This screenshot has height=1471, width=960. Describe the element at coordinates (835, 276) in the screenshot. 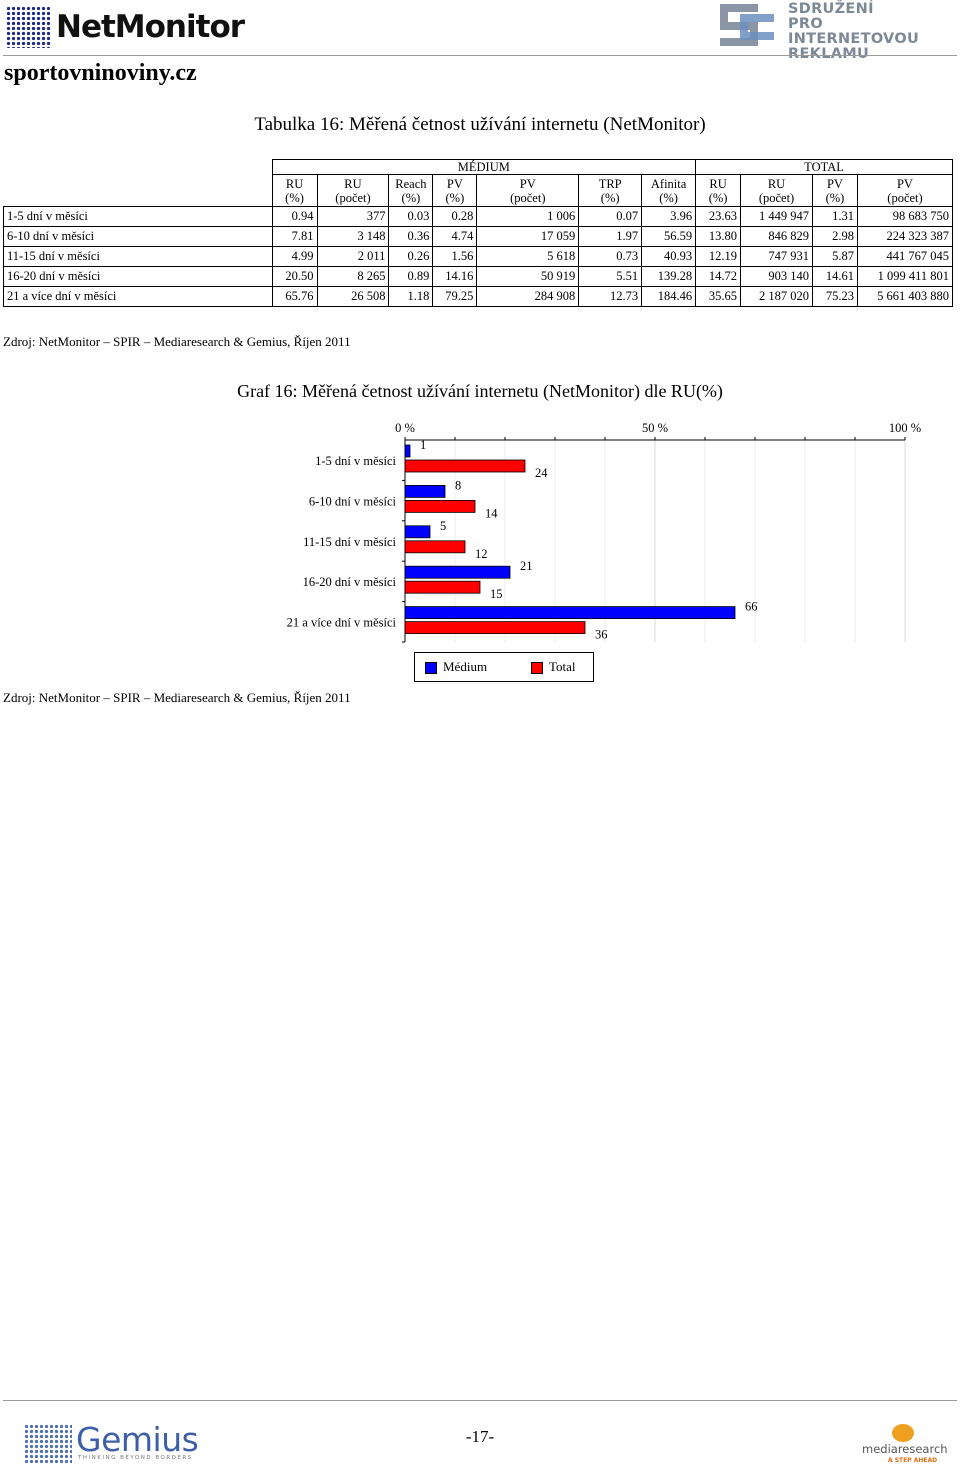

I see `table-cell: 14.61` at that location.